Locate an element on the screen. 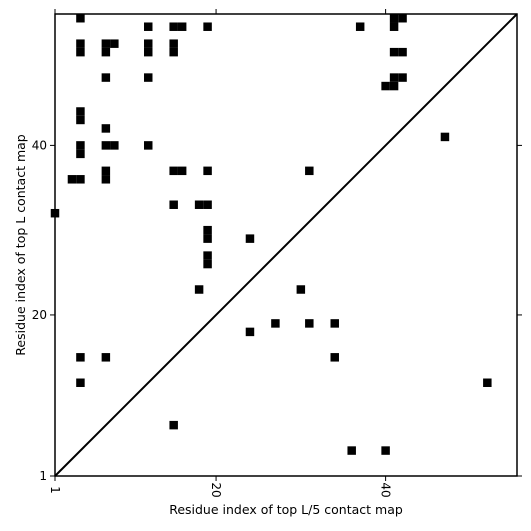 The image size is (531, 531). y-tick-label: 40 is located at coordinates (39, 145).